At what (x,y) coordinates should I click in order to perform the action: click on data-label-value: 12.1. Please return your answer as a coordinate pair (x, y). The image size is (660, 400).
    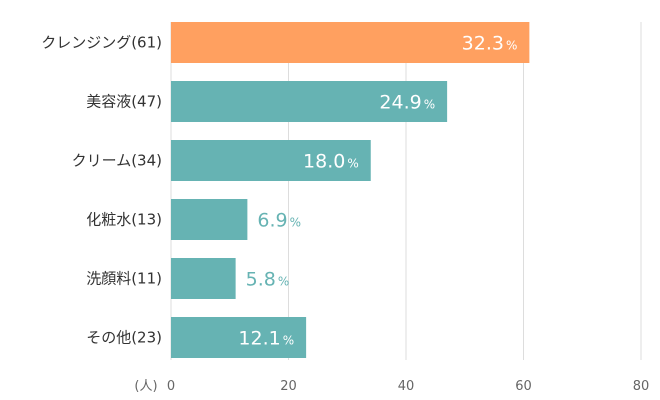
    Looking at the image, I should click on (259, 339).